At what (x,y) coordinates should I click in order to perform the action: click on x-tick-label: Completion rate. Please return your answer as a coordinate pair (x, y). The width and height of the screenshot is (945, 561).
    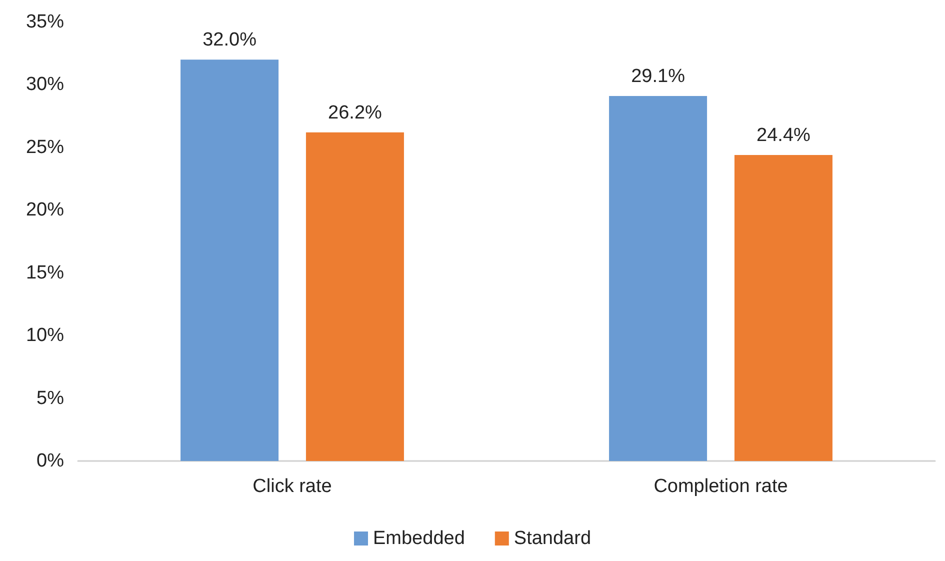
    Looking at the image, I should click on (721, 486).